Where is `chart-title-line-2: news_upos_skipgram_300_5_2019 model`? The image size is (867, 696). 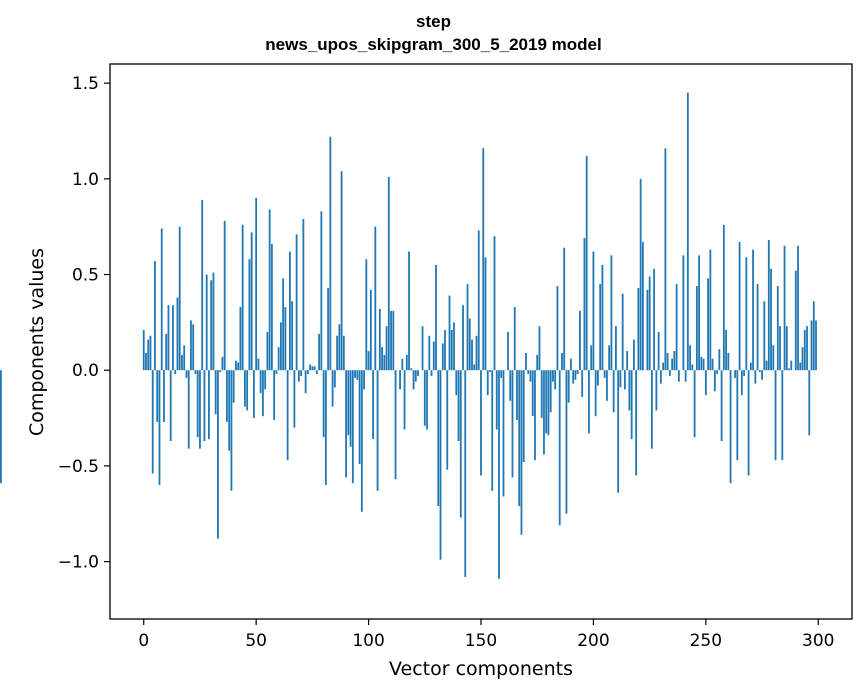
chart-title-line-2: news_upos_skipgram_300_5_2019 model is located at coordinates (433, 44).